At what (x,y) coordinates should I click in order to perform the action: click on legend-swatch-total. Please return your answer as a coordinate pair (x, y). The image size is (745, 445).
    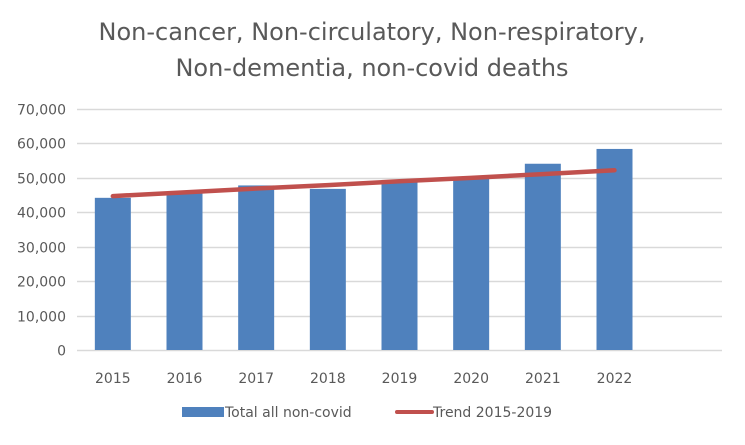
    Looking at the image, I should click on (203, 412).